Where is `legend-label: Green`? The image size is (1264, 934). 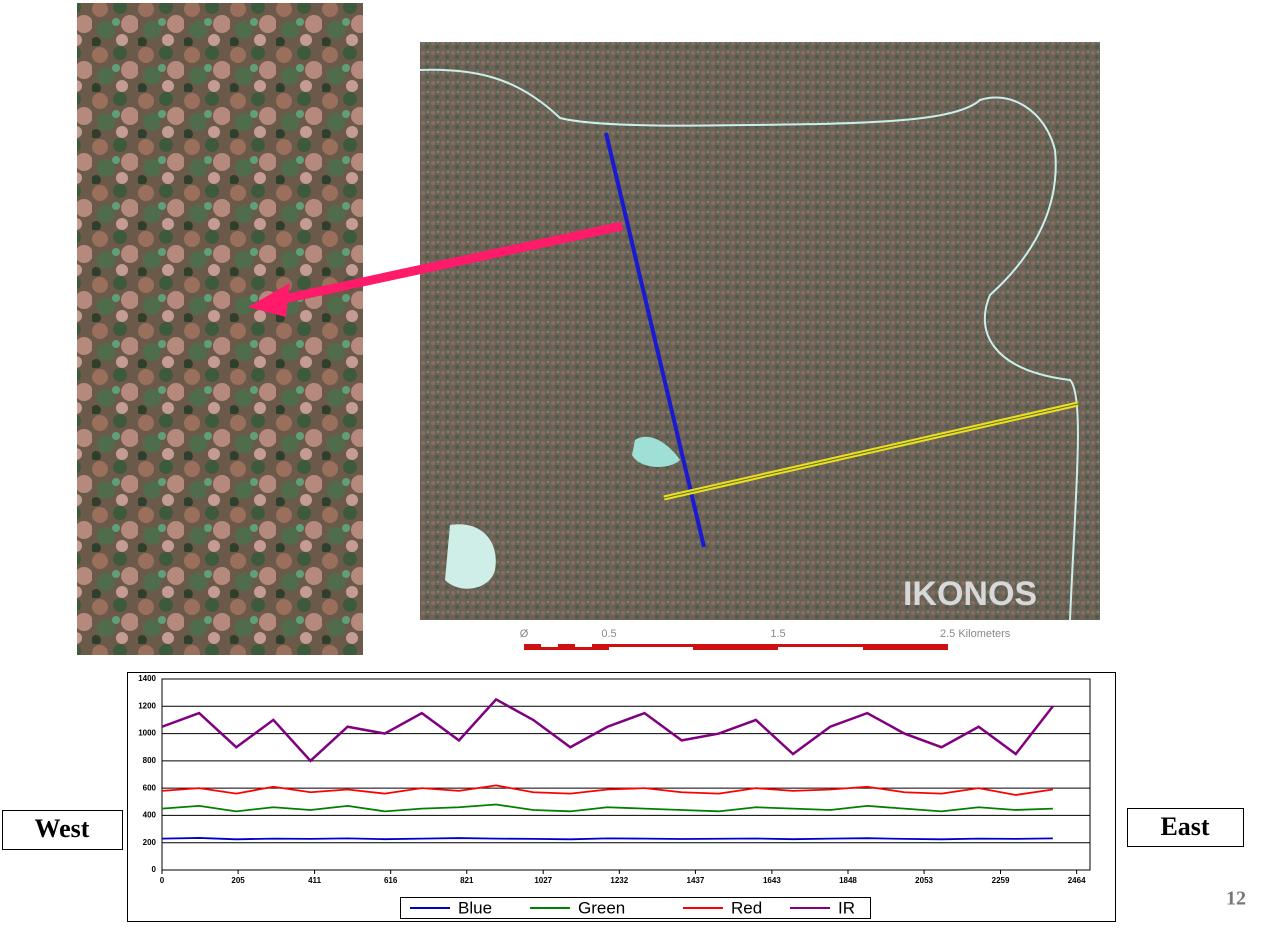
legend-label: Green is located at coordinates (601, 907).